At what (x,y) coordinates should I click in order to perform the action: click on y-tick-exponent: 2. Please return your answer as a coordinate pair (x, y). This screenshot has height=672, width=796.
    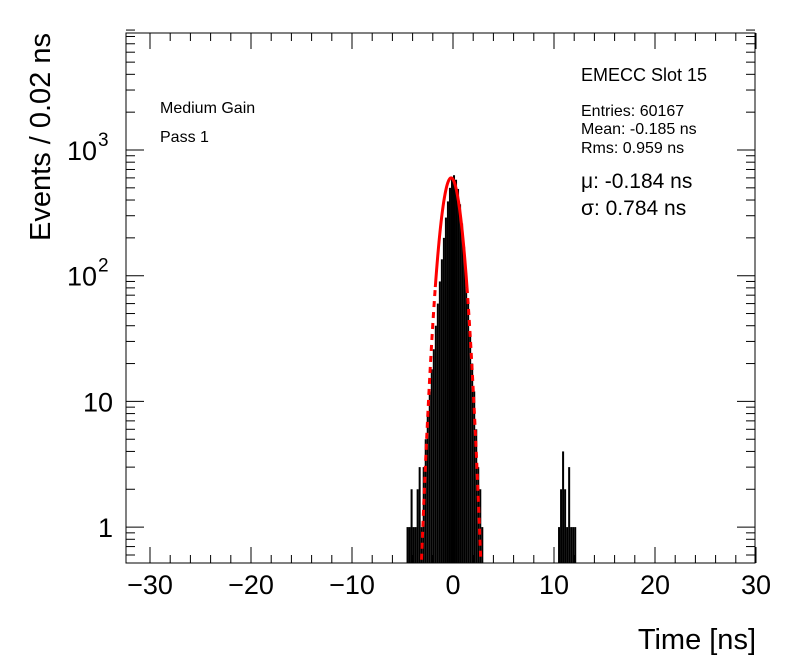
    Looking at the image, I should click on (103, 266).